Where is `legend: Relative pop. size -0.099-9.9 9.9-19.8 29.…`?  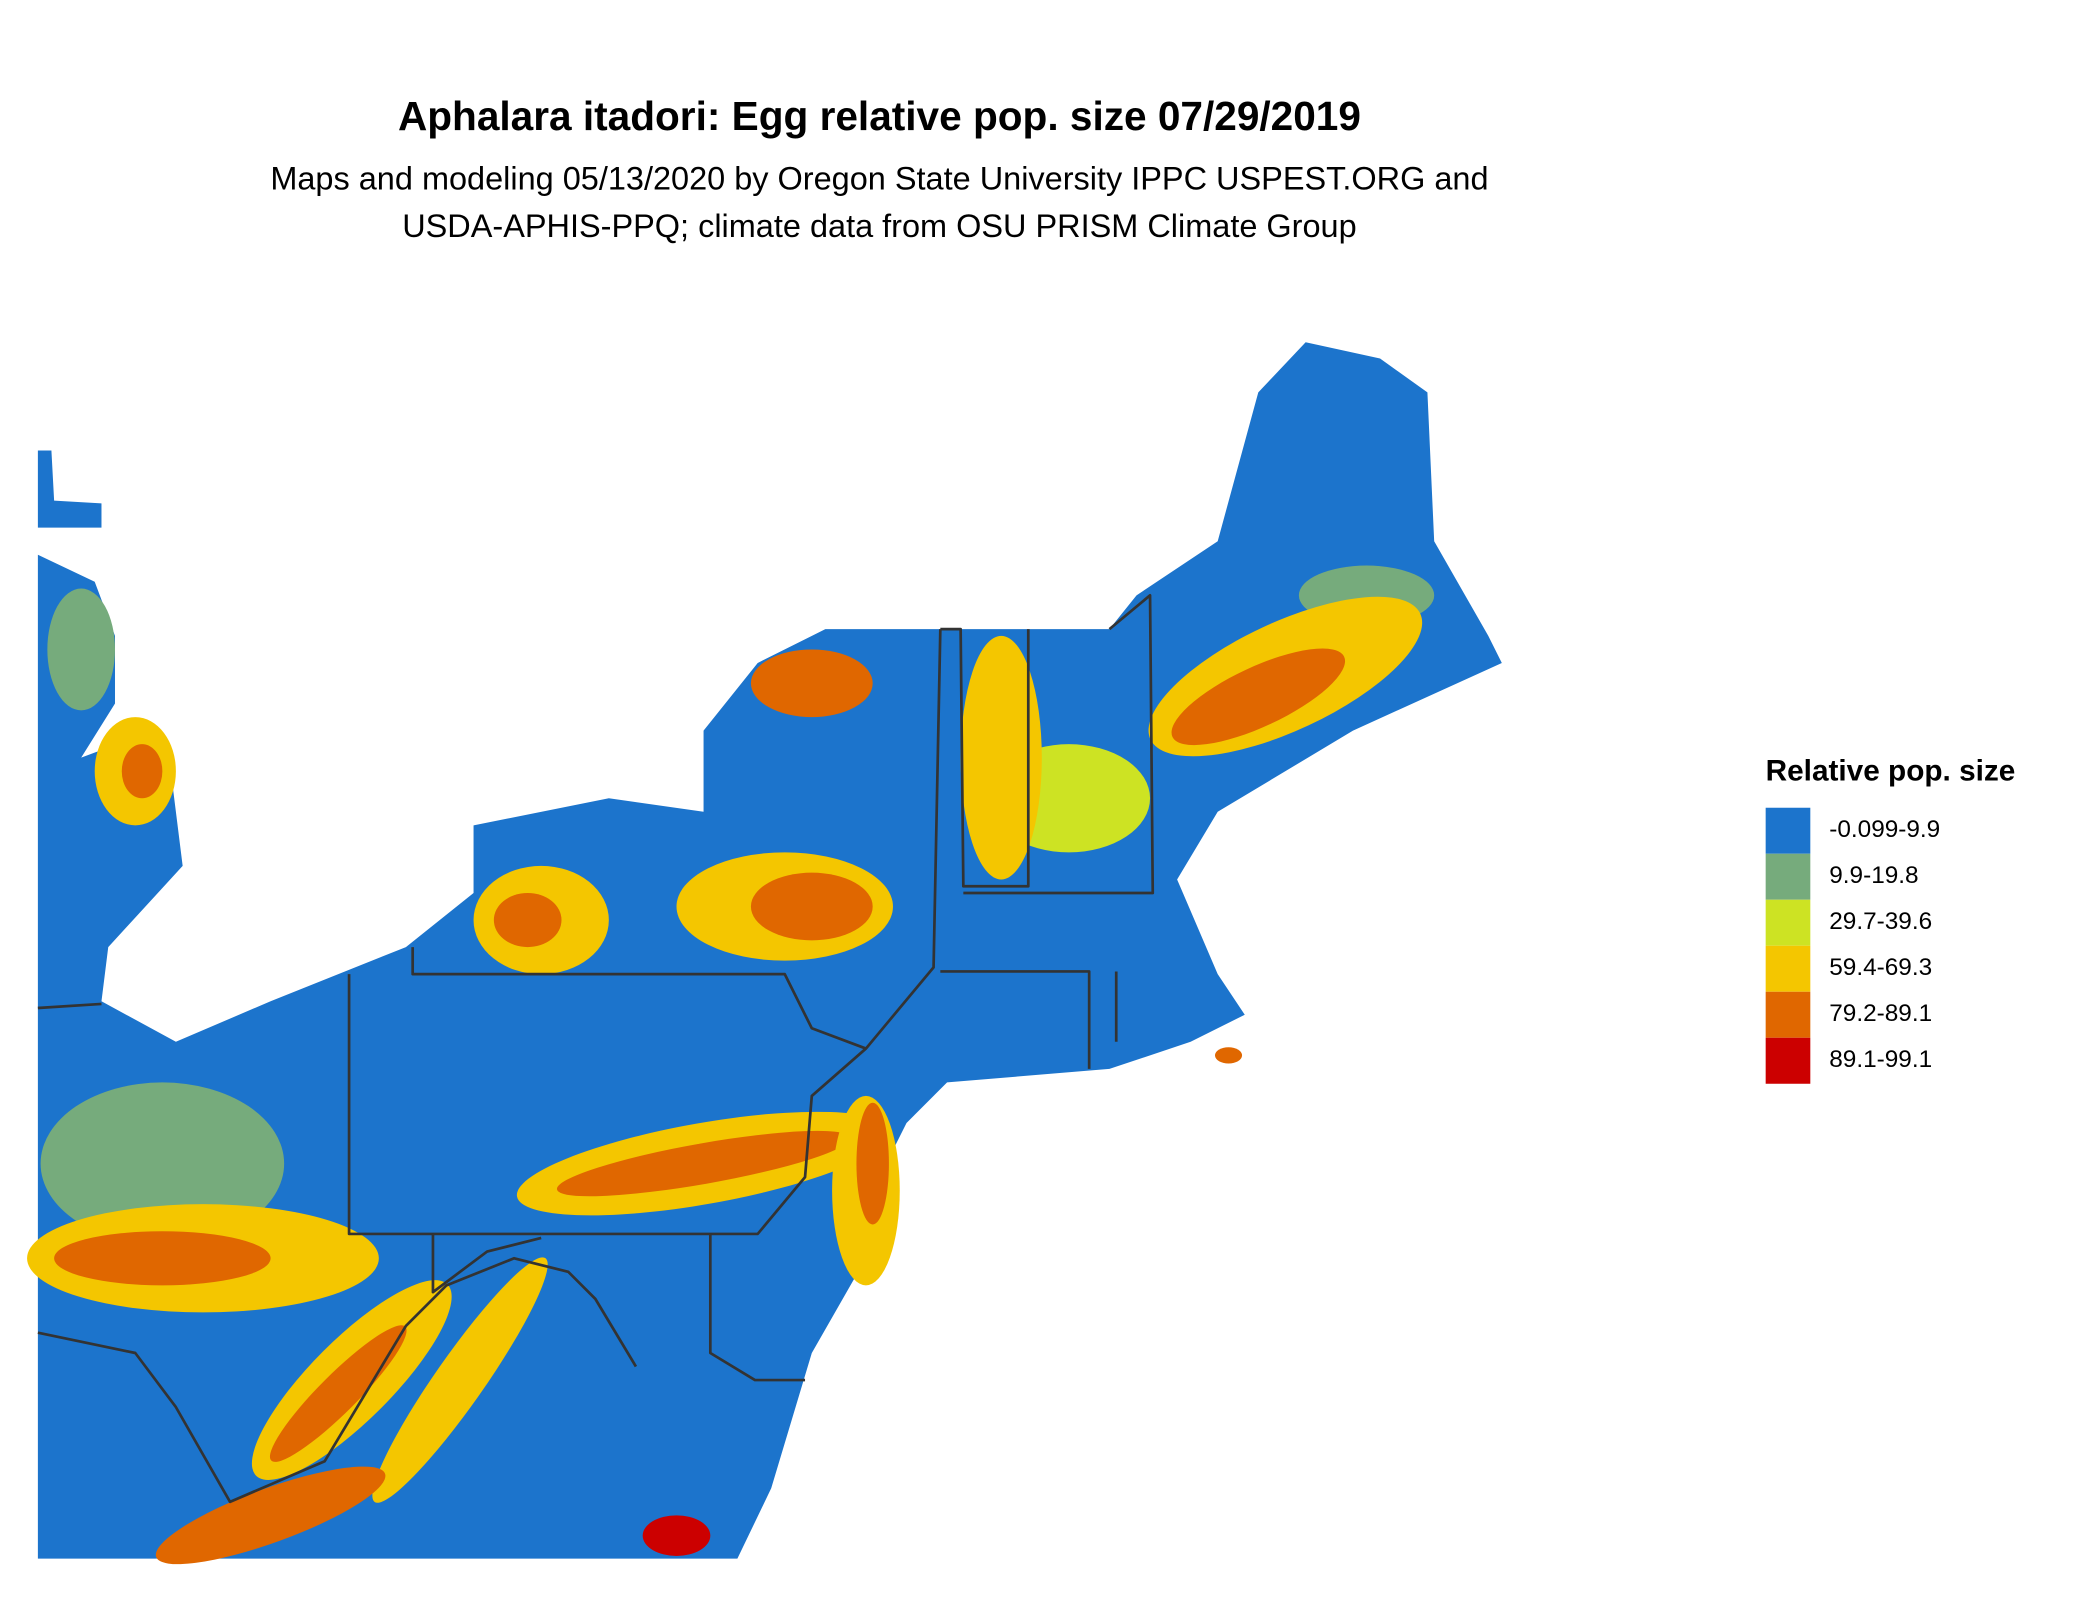 legend: Relative pop. size -0.099-9.9 9.9-19.8 29.… is located at coordinates (1890, 919).